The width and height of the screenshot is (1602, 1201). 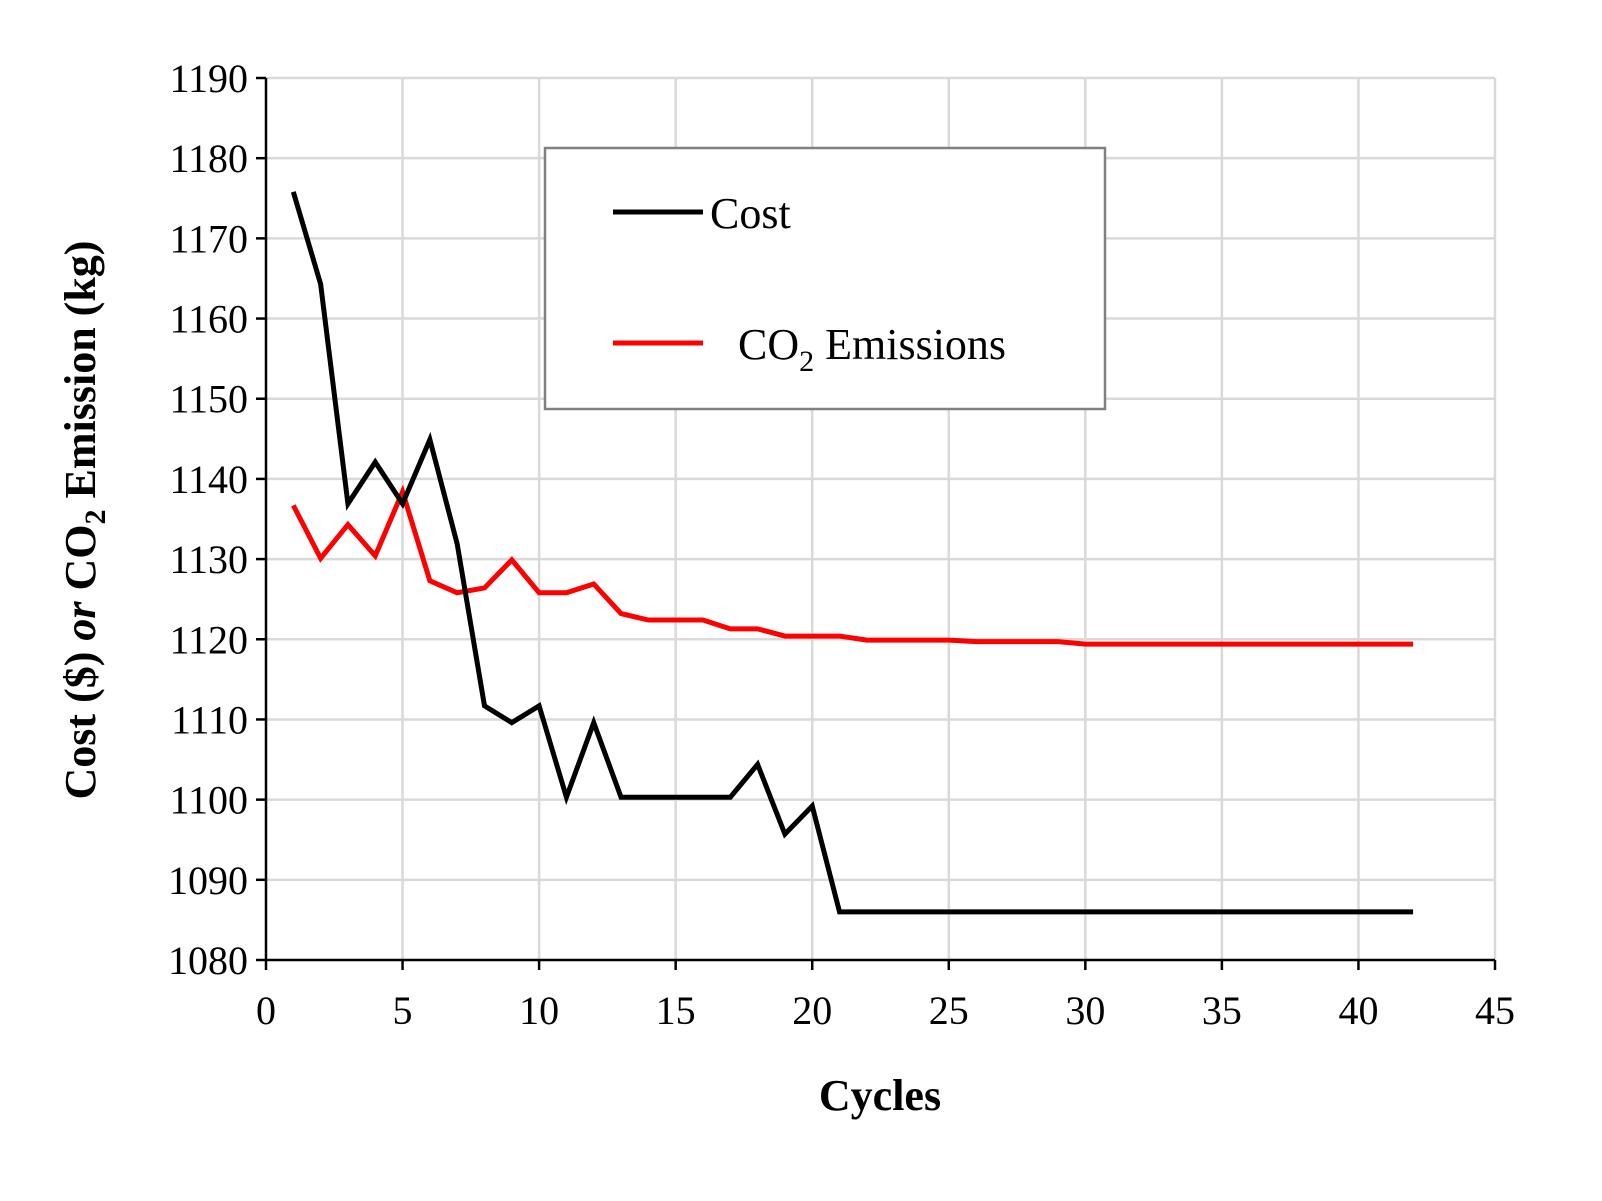 I want to click on y-axis-title: Cost ($) or CO2 Emission (kg), so click(x=84, y=520).